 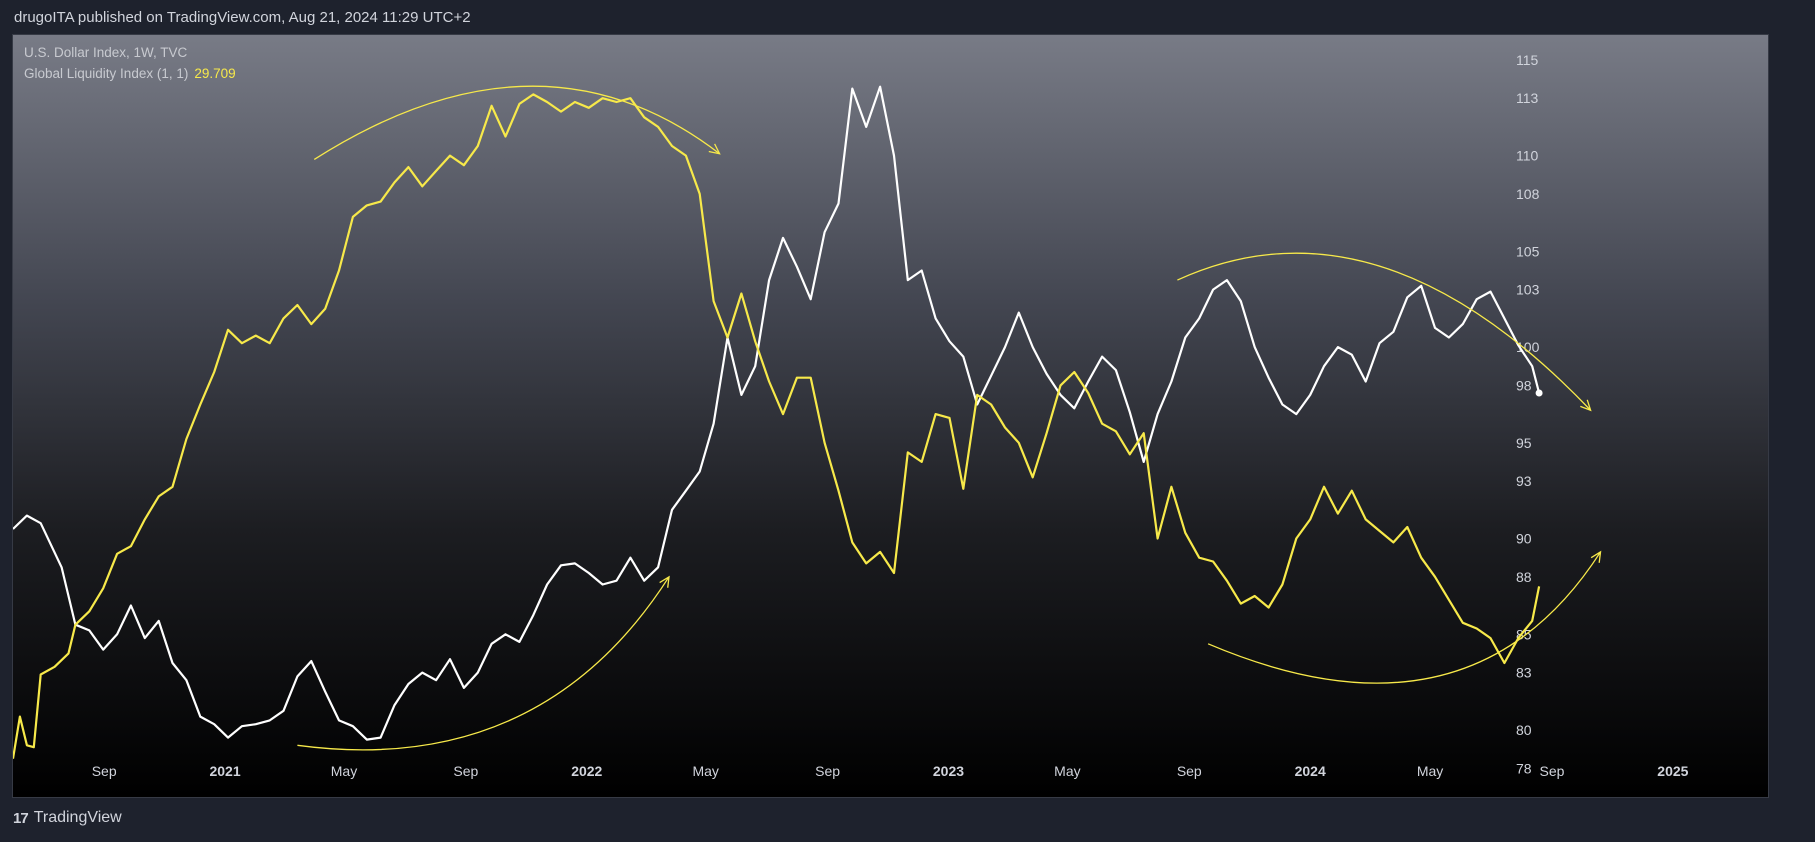 I want to click on tradingview-logo: 17 TradingView, so click(x=67, y=818).